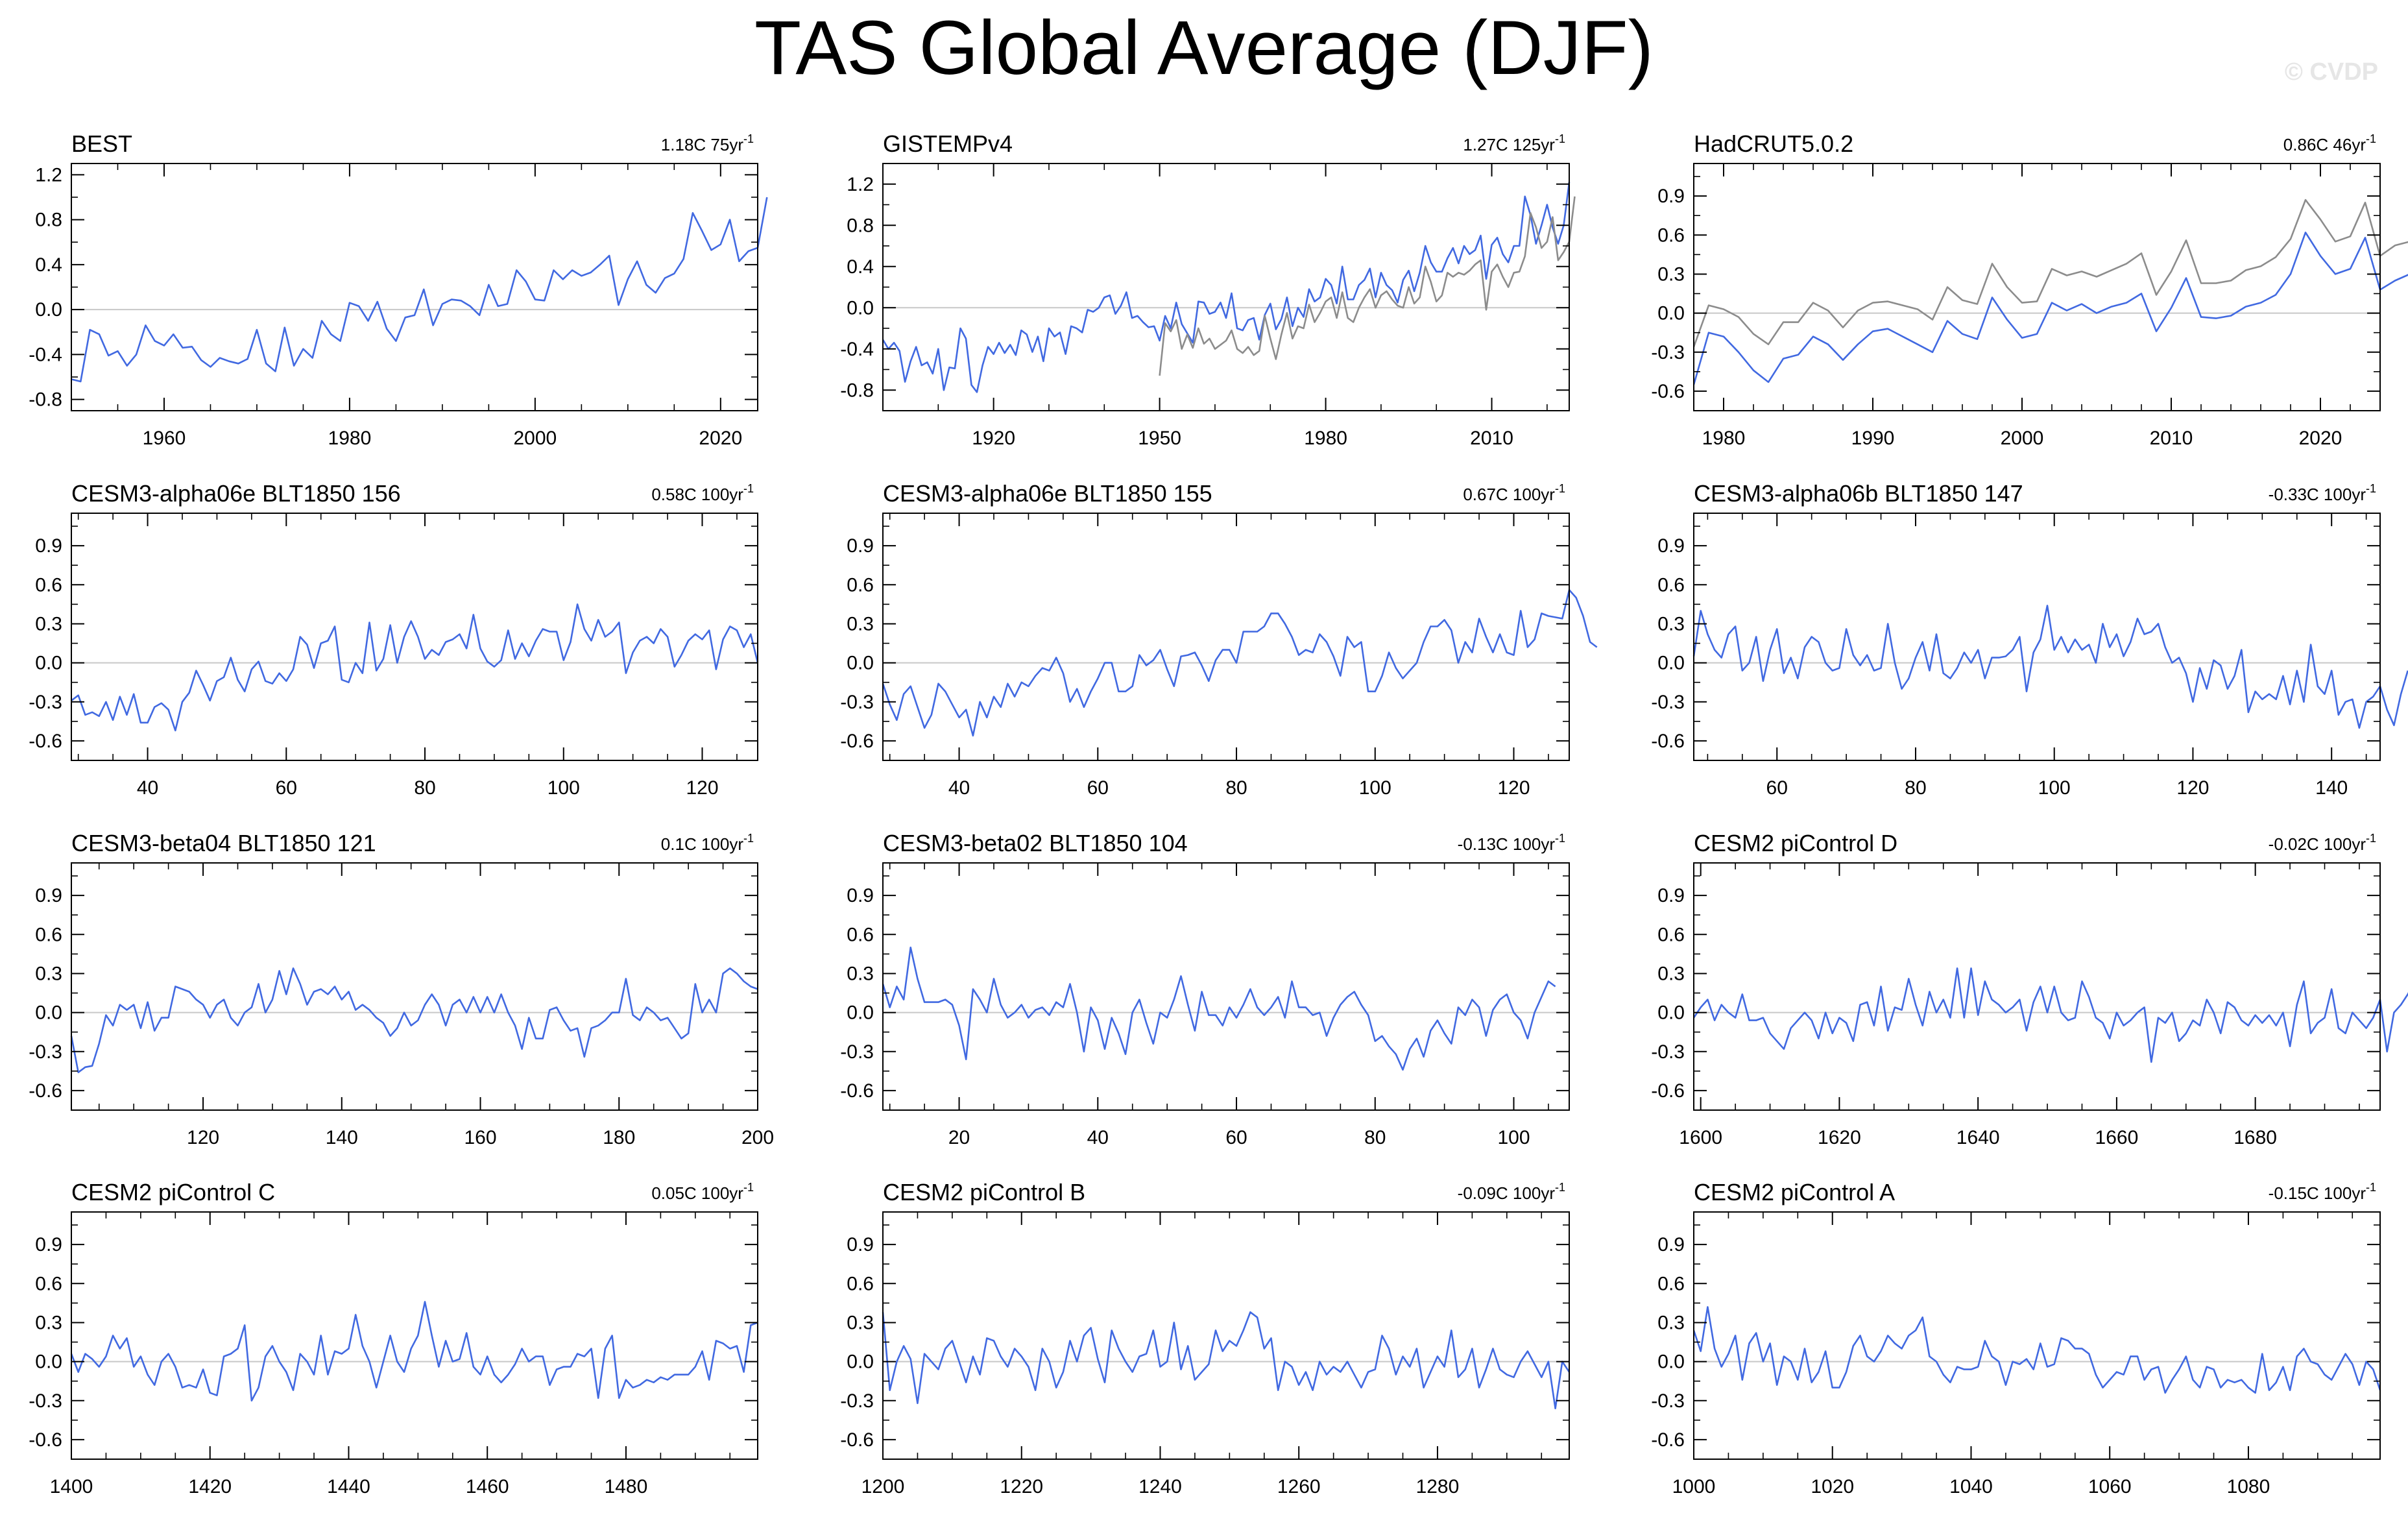 Image resolution: width=2408 pixels, height=1526 pixels. Describe the element at coordinates (2248, 1487) in the screenshot. I see `x-tick-label: 1080` at that location.